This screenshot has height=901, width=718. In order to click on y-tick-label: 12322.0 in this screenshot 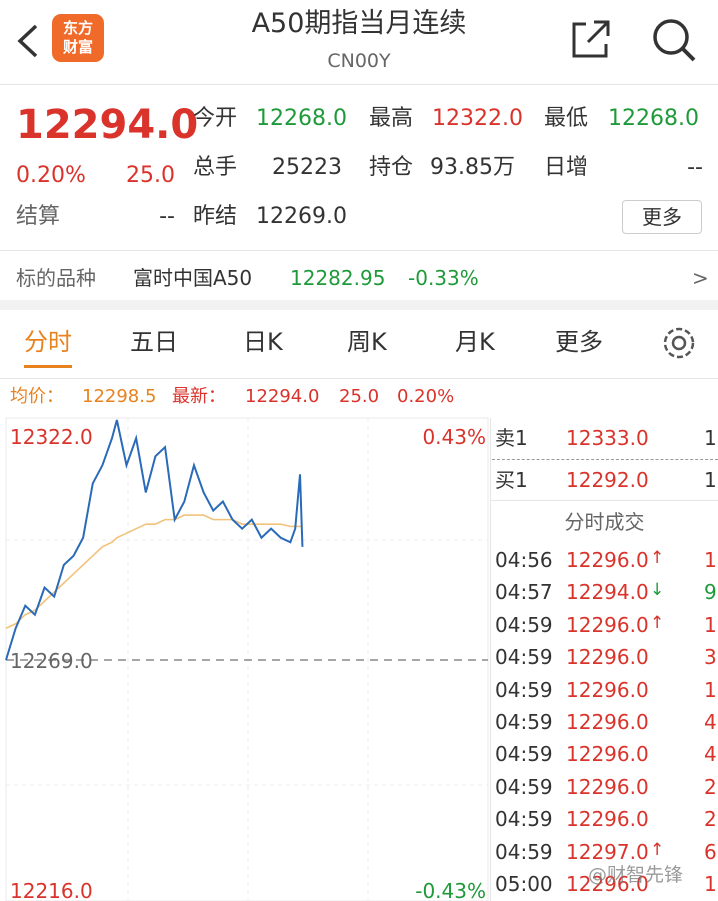, I will do `click(51, 437)`.